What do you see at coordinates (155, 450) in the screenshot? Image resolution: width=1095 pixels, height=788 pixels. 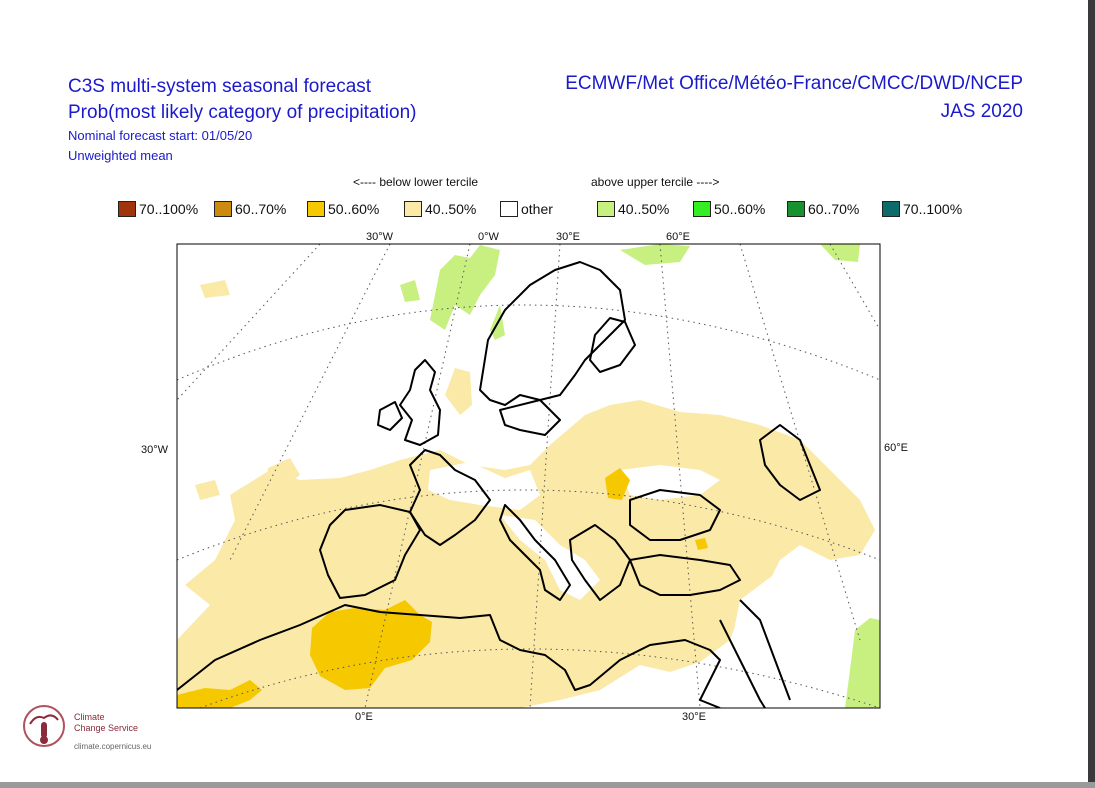 I see `lat-label-30w-left: 30°W` at bounding box center [155, 450].